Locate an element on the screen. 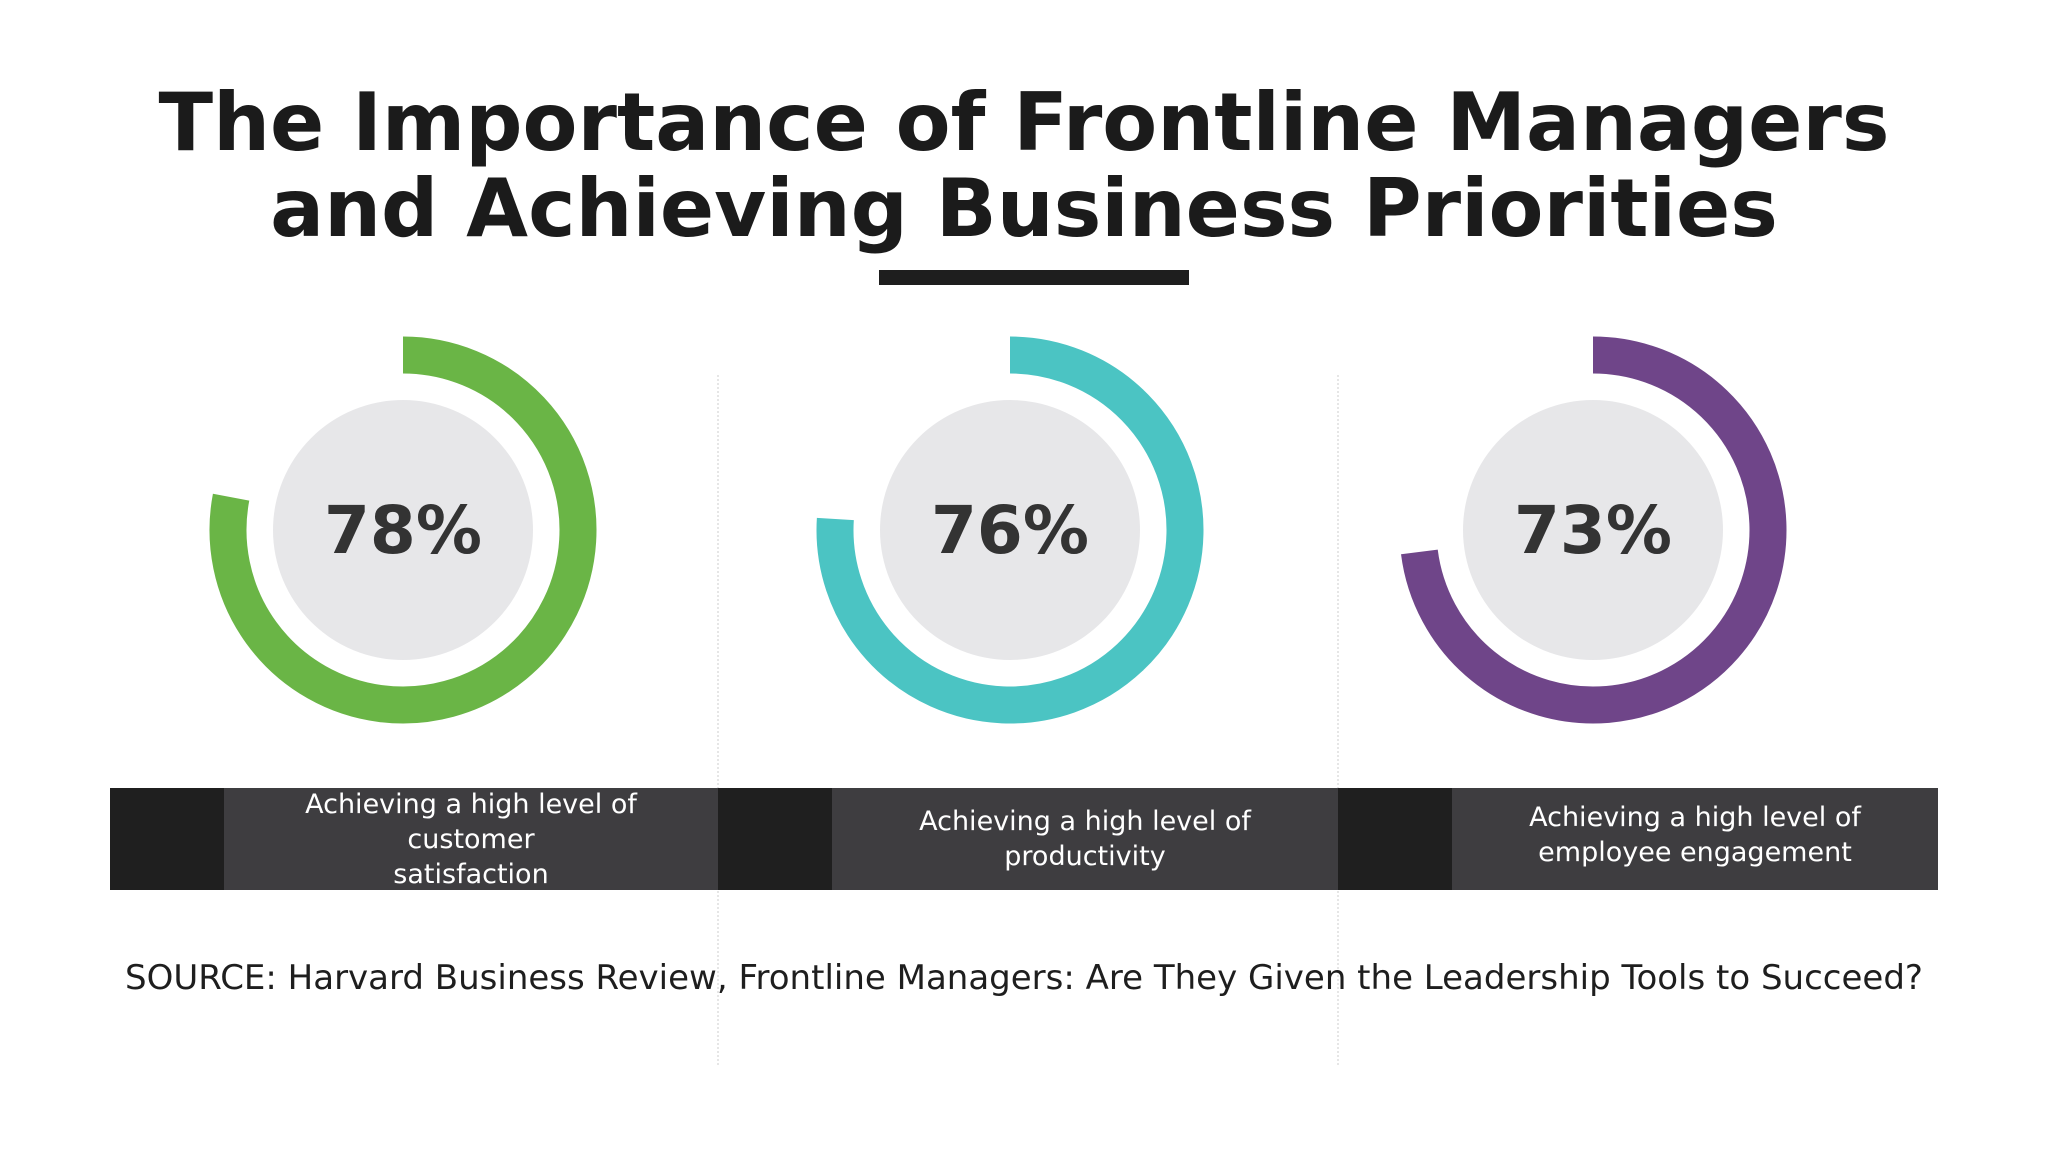 This screenshot has width=2048, height=1152. category-label-1-line-2: satisfaction is located at coordinates (471, 874).